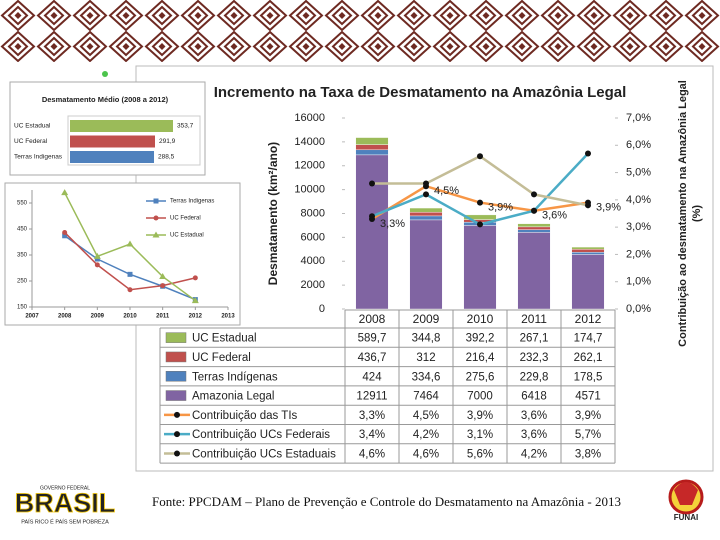 The image size is (720, 540). Describe the element at coordinates (31, 141) in the screenshot. I see `category-label: UC Federal` at that location.